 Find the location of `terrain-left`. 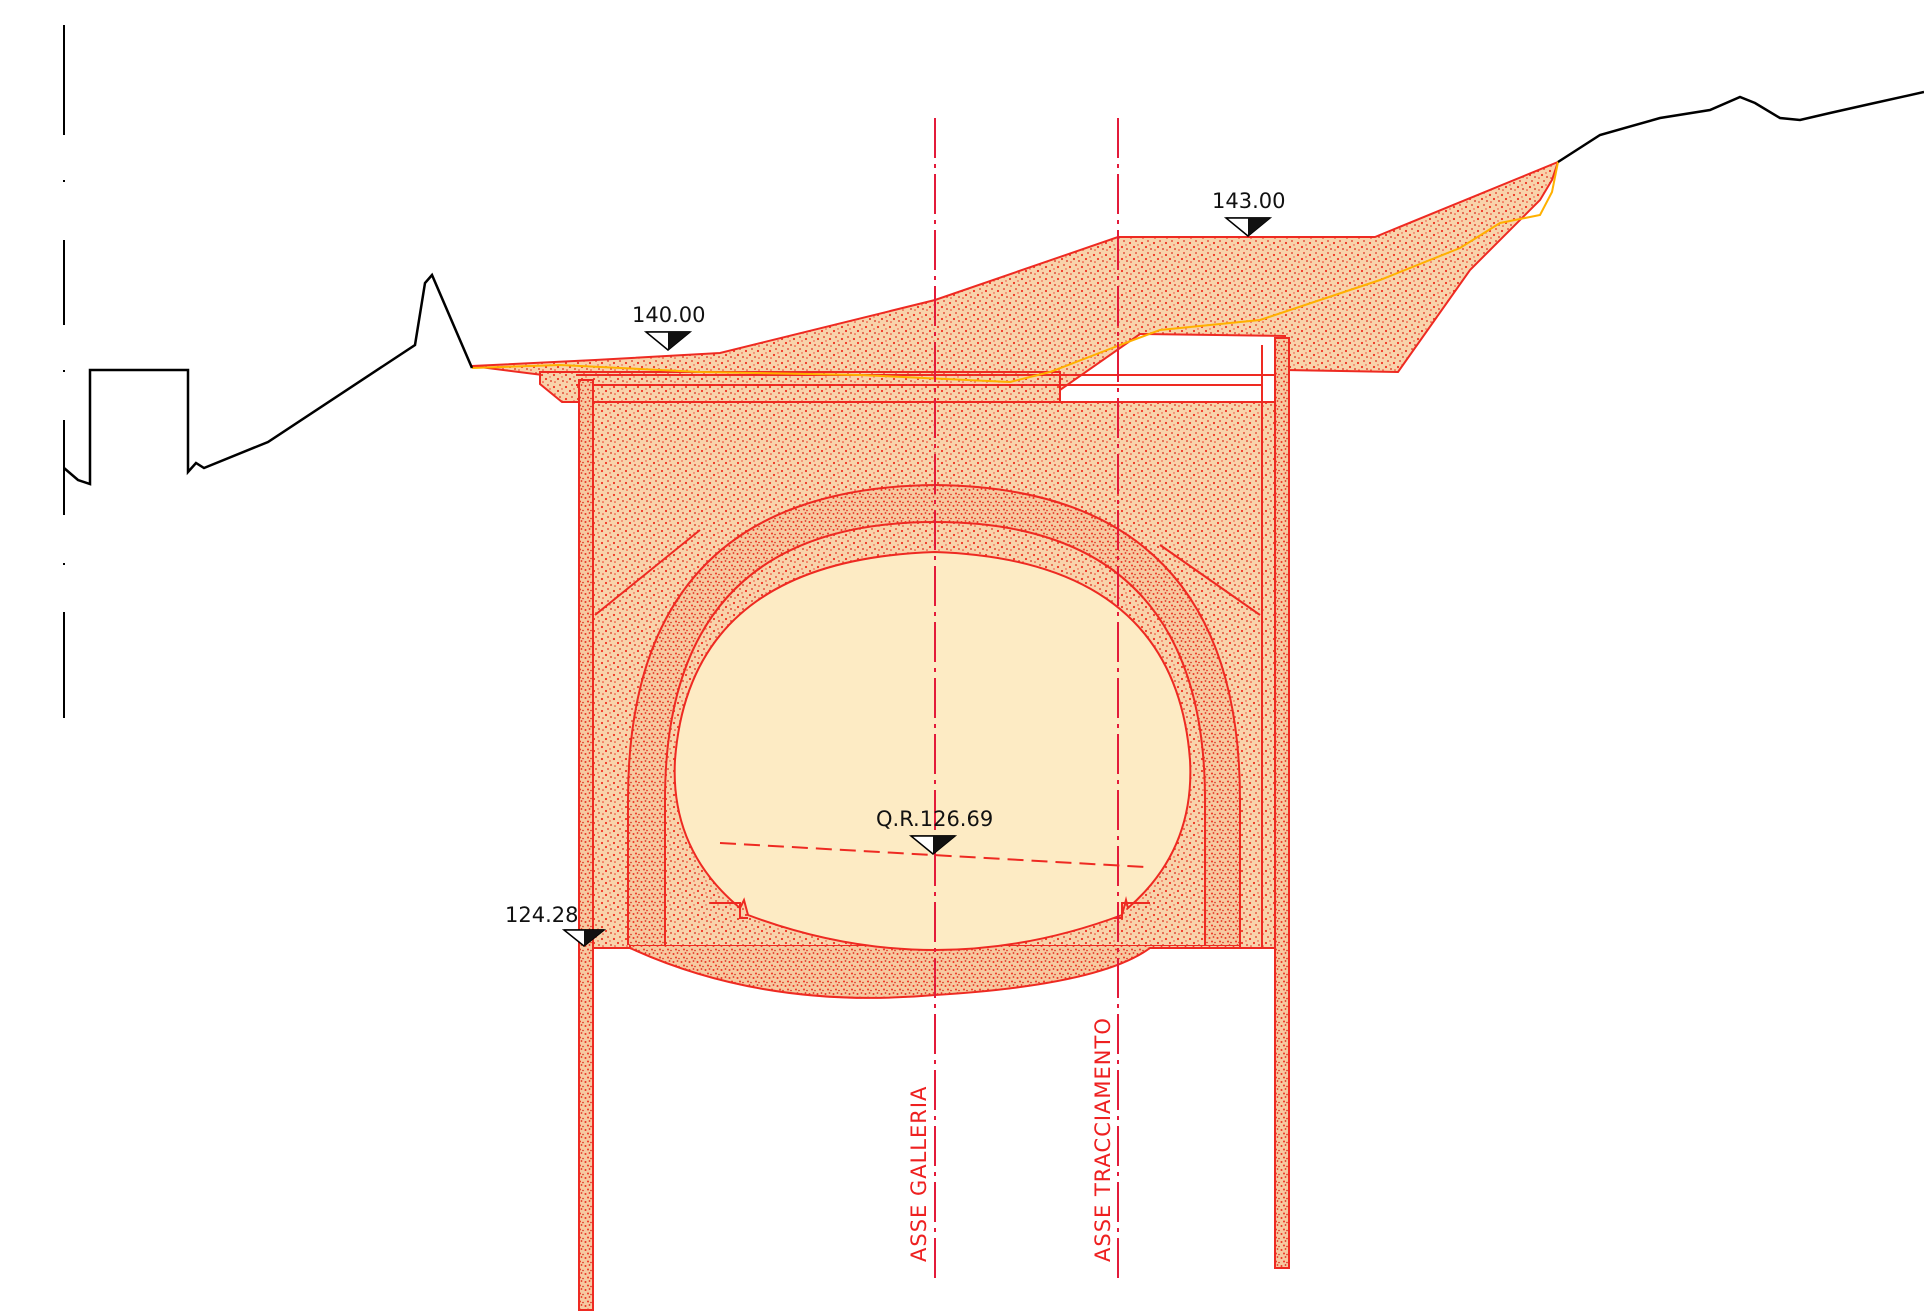

terrain-left is located at coordinates (268, 379).